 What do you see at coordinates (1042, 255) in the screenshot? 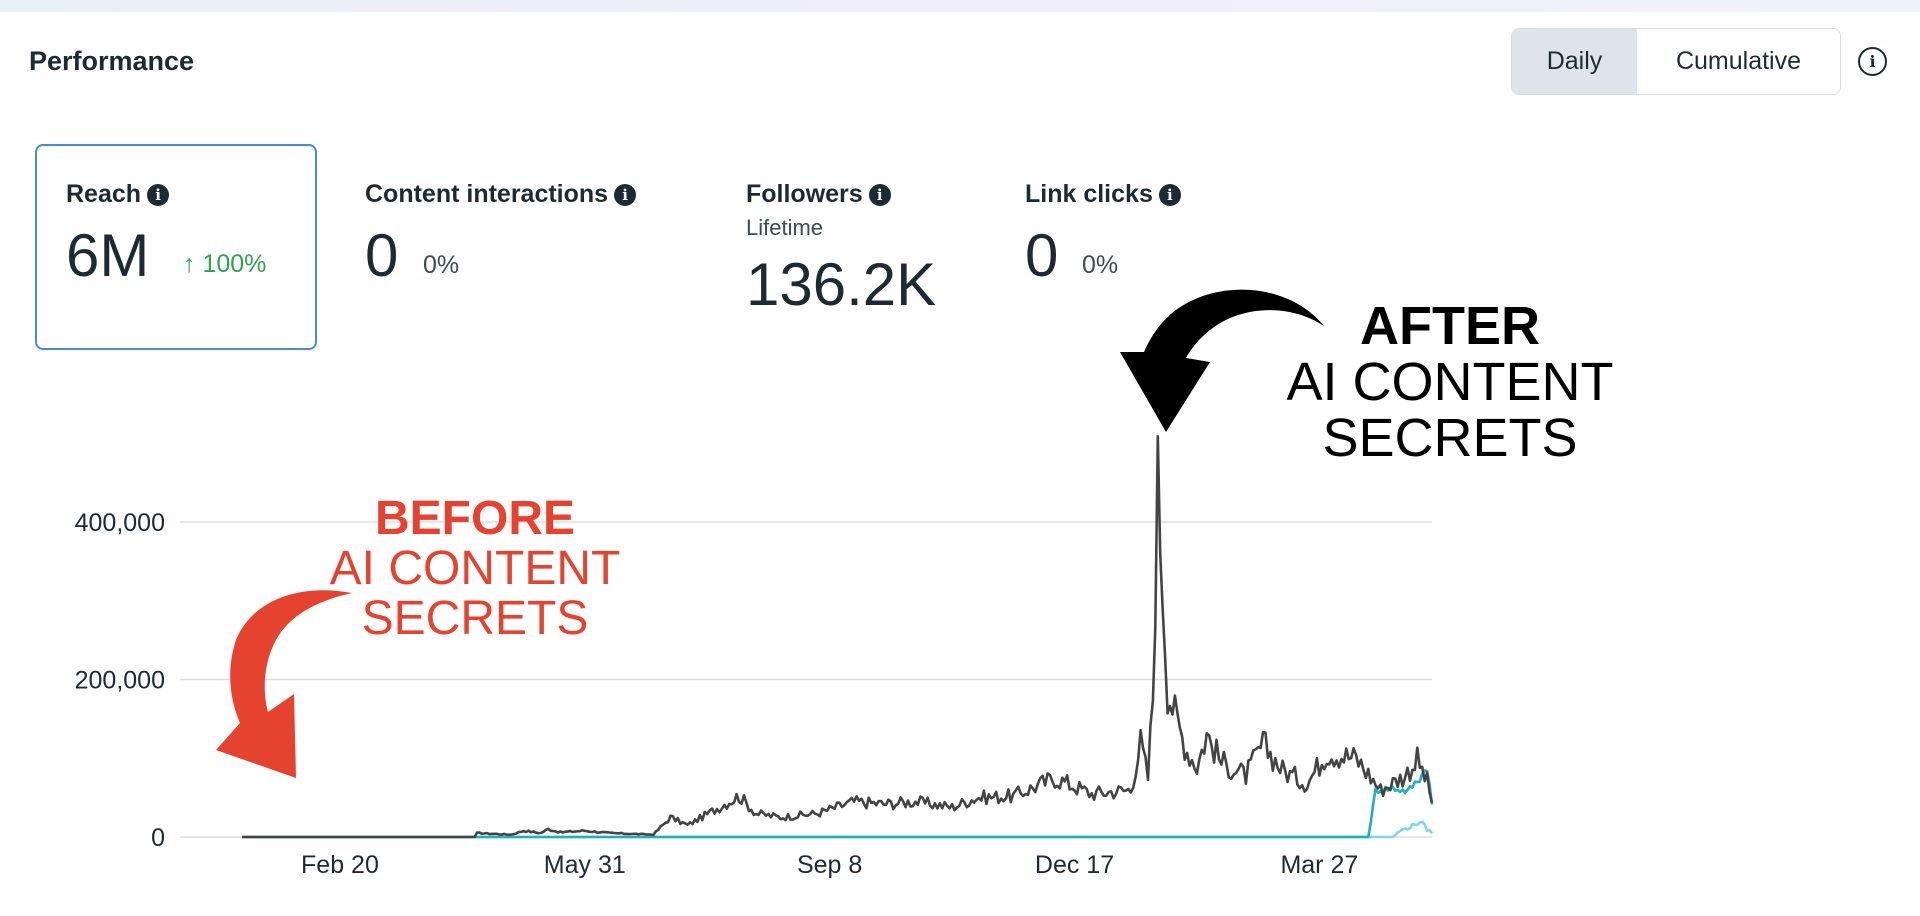
I see `link-clicks-value: 0` at bounding box center [1042, 255].